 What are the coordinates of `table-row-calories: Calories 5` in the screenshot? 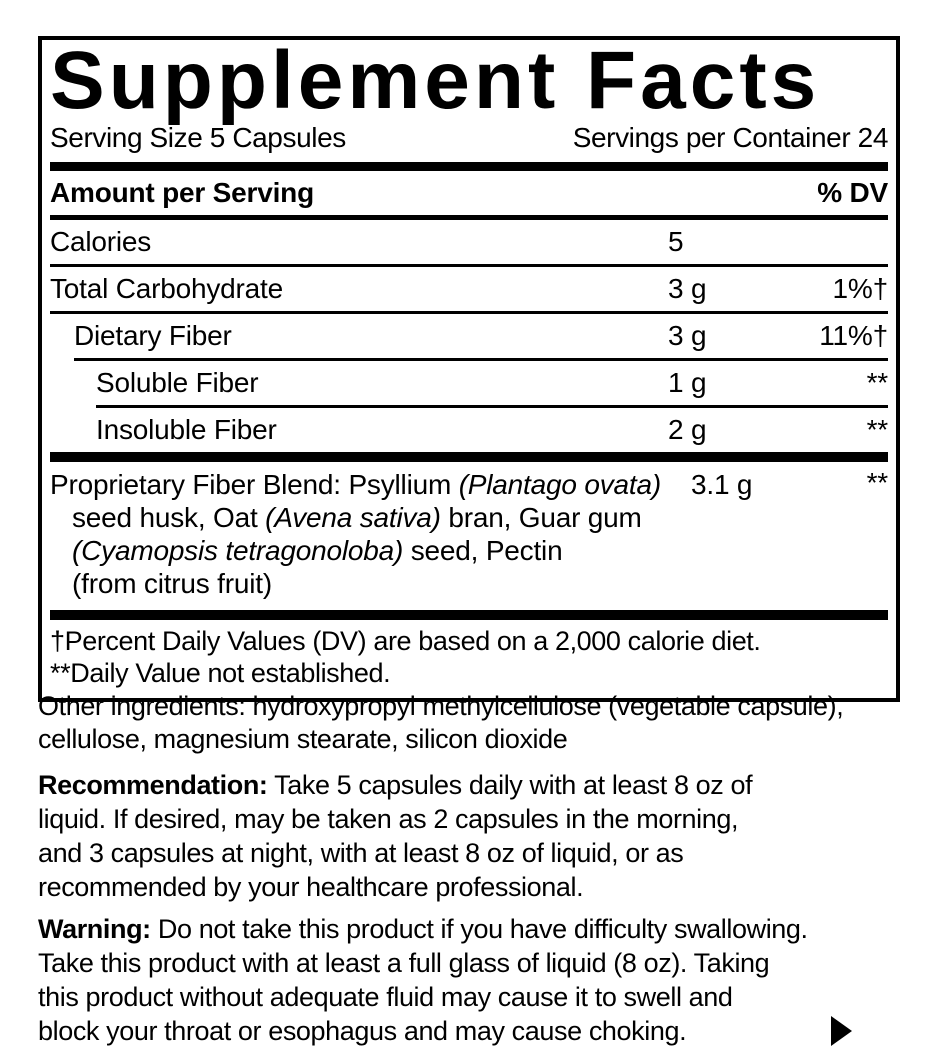 It's located at (469, 242).